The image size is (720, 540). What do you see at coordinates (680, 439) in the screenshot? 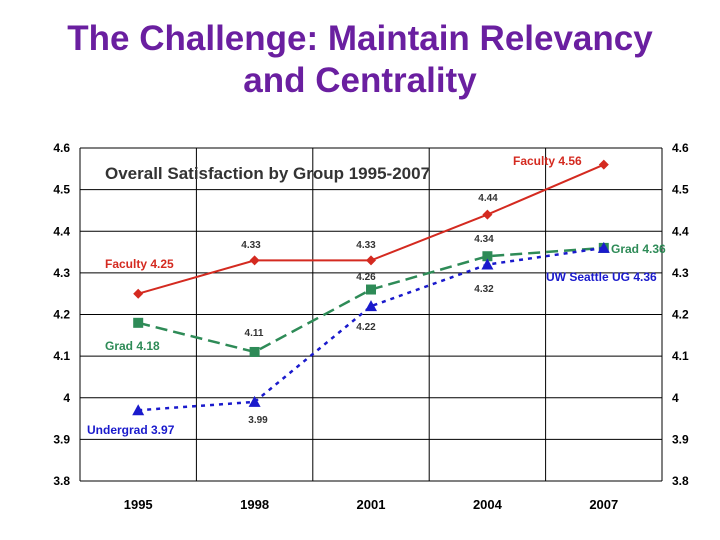
I see `y-tick-label-right: 3.9` at bounding box center [680, 439].